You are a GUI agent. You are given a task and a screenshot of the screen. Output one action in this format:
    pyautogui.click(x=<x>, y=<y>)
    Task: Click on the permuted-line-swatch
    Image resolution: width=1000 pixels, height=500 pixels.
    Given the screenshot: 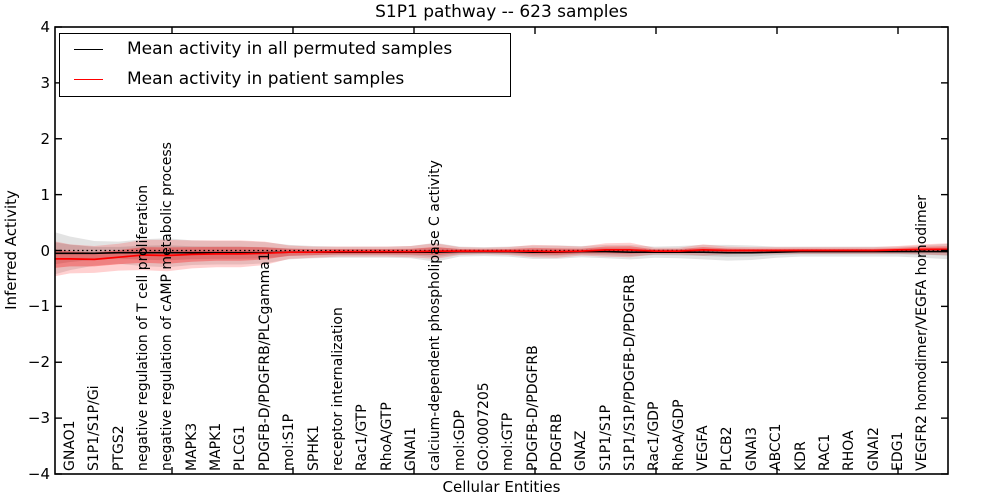 What is the action you would take?
    pyautogui.click(x=88, y=49)
    